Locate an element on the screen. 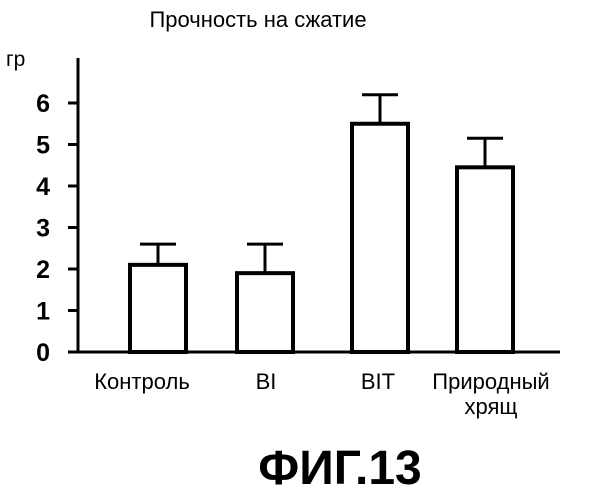  category-labels: Контроль BI BIT Природныйхрящ is located at coordinates (321, 394).